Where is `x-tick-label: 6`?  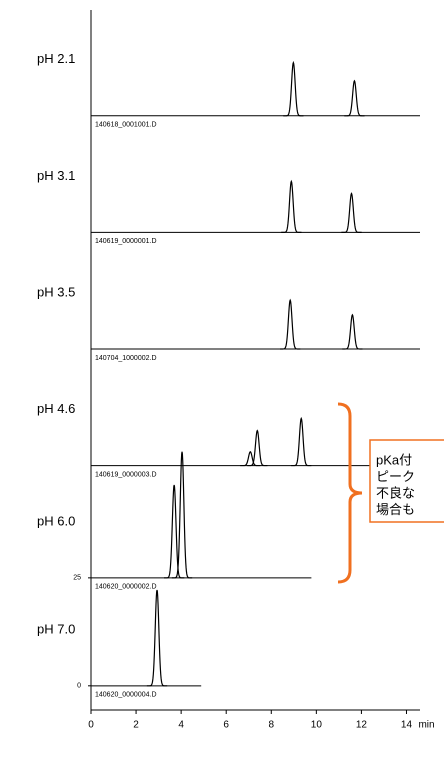
x-tick-label: 6 is located at coordinates (226, 725).